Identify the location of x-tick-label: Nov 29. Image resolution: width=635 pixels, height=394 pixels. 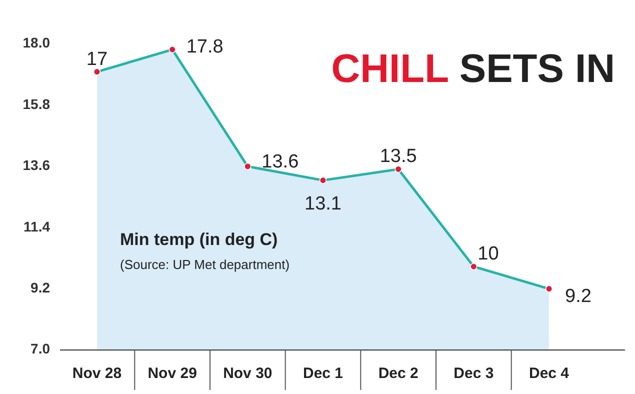
(172, 373).